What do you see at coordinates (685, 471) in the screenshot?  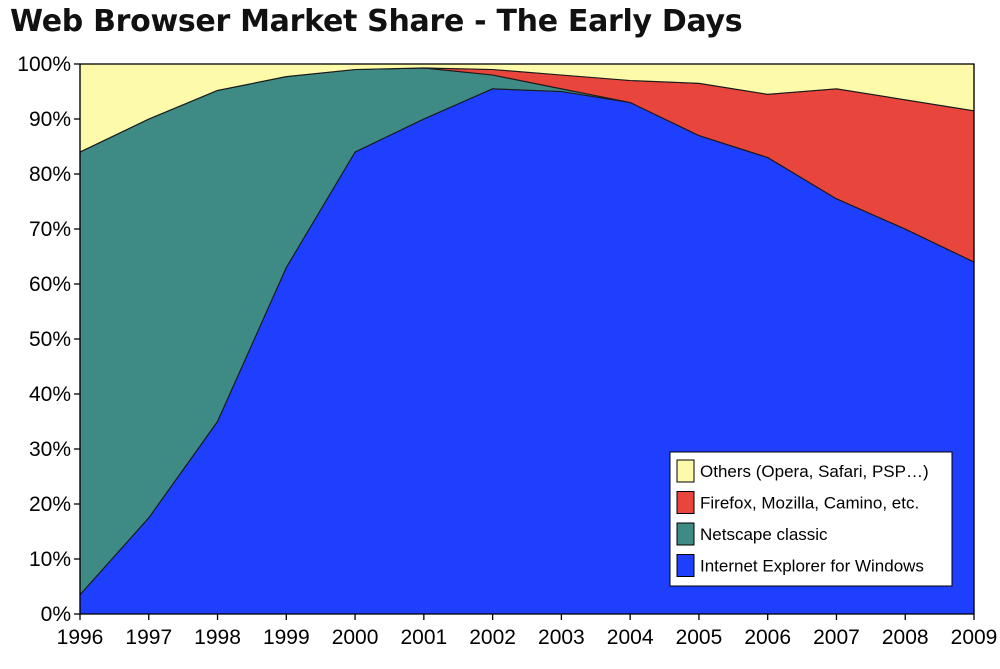 I see `legend-swatch-others-opera-safari-psp` at bounding box center [685, 471].